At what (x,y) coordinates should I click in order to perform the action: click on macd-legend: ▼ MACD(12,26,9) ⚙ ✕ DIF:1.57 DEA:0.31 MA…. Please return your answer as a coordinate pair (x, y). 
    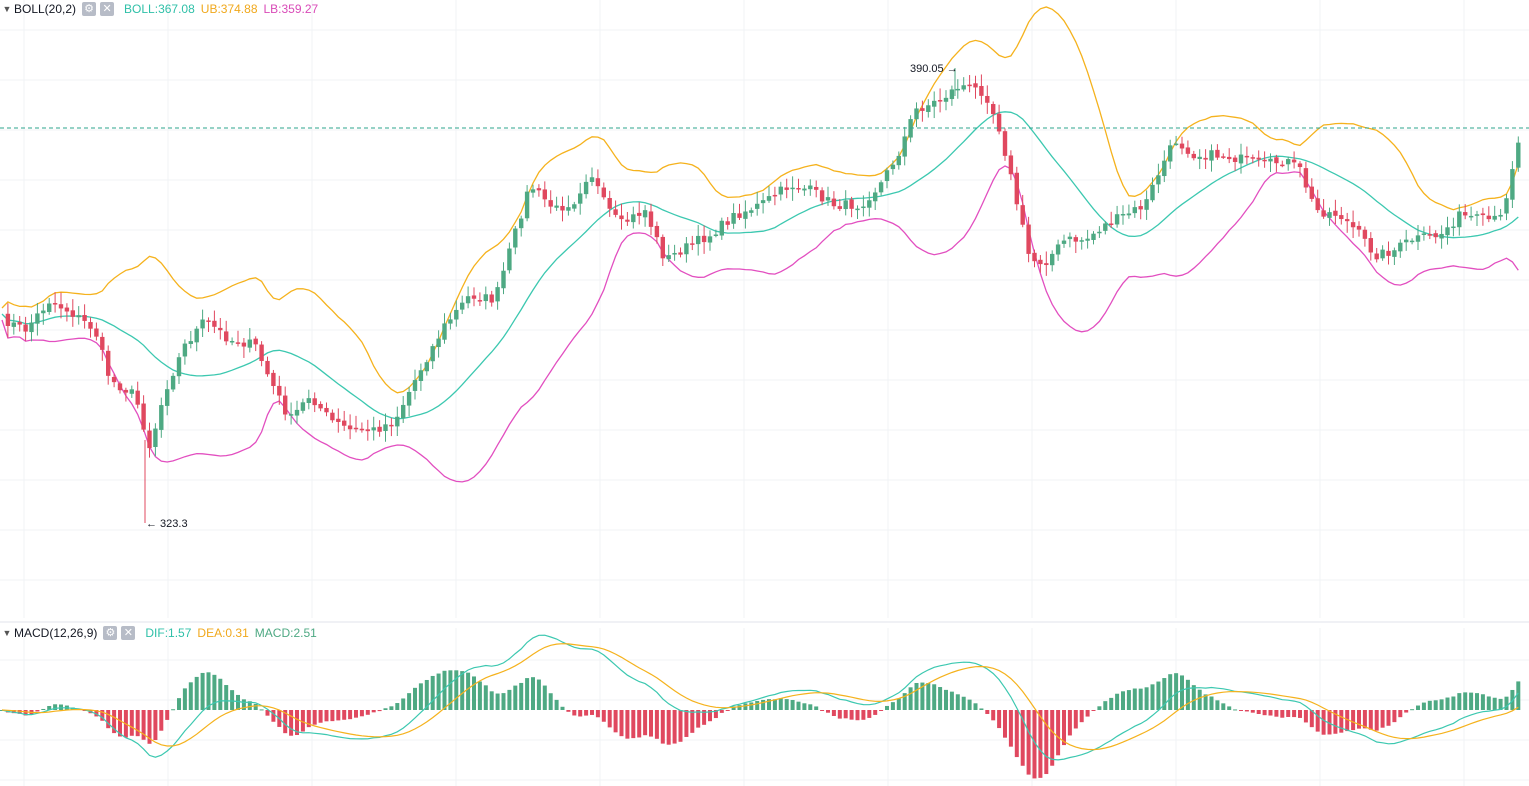
    Looking at the image, I should click on (158, 633).